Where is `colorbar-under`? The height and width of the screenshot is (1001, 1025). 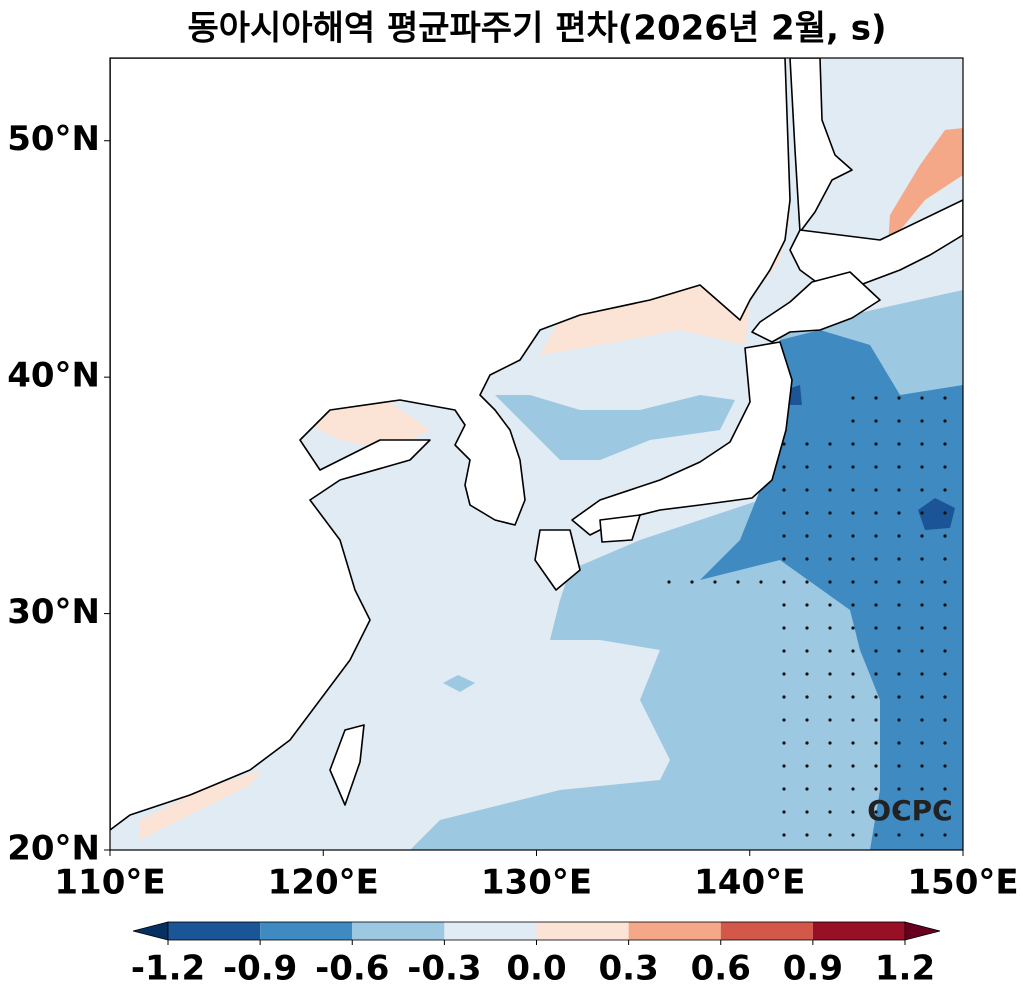
colorbar-under is located at coordinates (150, 931).